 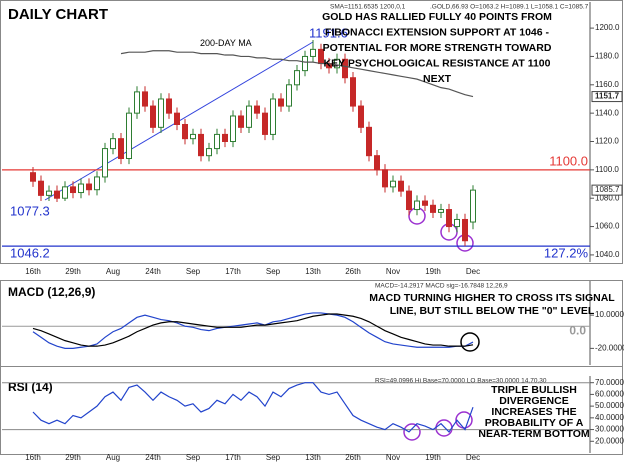 What do you see at coordinates (51, 292) in the screenshot?
I see `panel-title: MACD (12,26,9)` at bounding box center [51, 292].